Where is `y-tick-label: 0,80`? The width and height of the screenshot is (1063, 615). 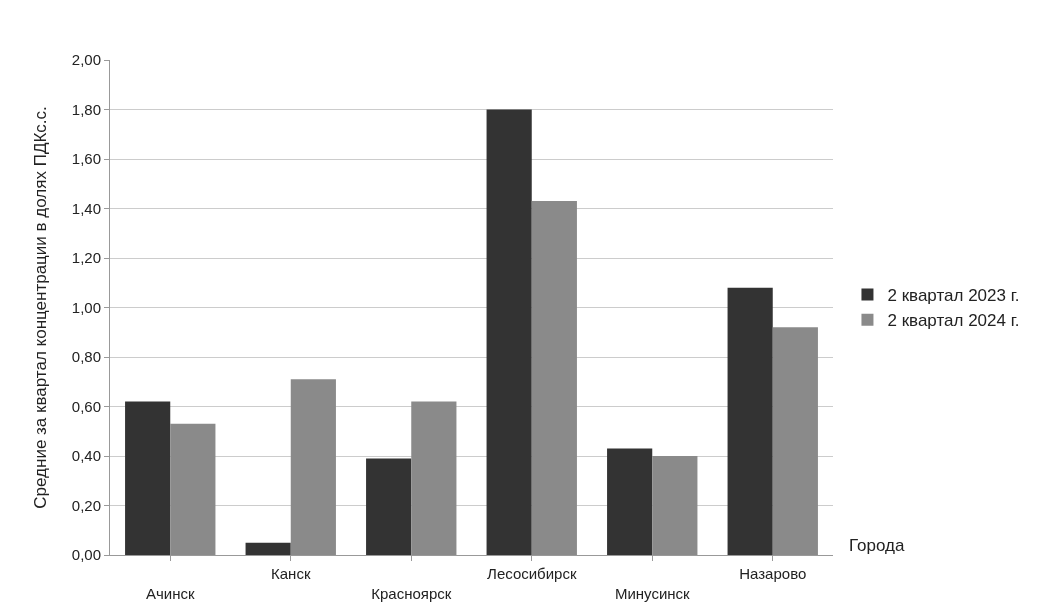
y-tick-label: 0,80 is located at coordinates (86, 357).